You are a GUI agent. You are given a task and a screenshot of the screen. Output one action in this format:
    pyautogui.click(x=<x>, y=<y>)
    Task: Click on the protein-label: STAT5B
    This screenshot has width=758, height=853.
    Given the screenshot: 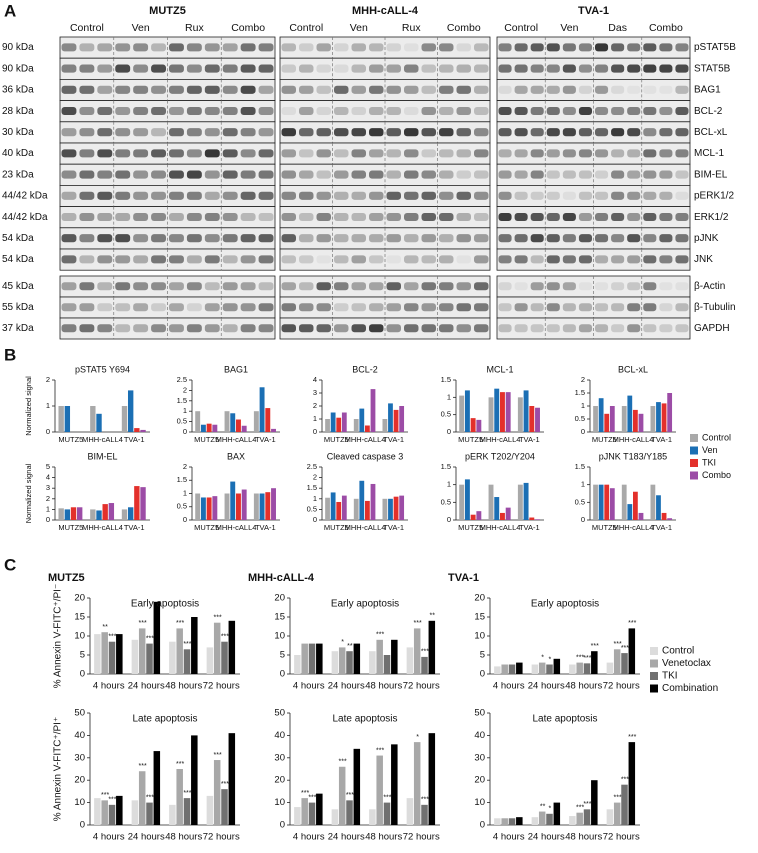 What is the action you would take?
    pyautogui.click(x=712, y=68)
    